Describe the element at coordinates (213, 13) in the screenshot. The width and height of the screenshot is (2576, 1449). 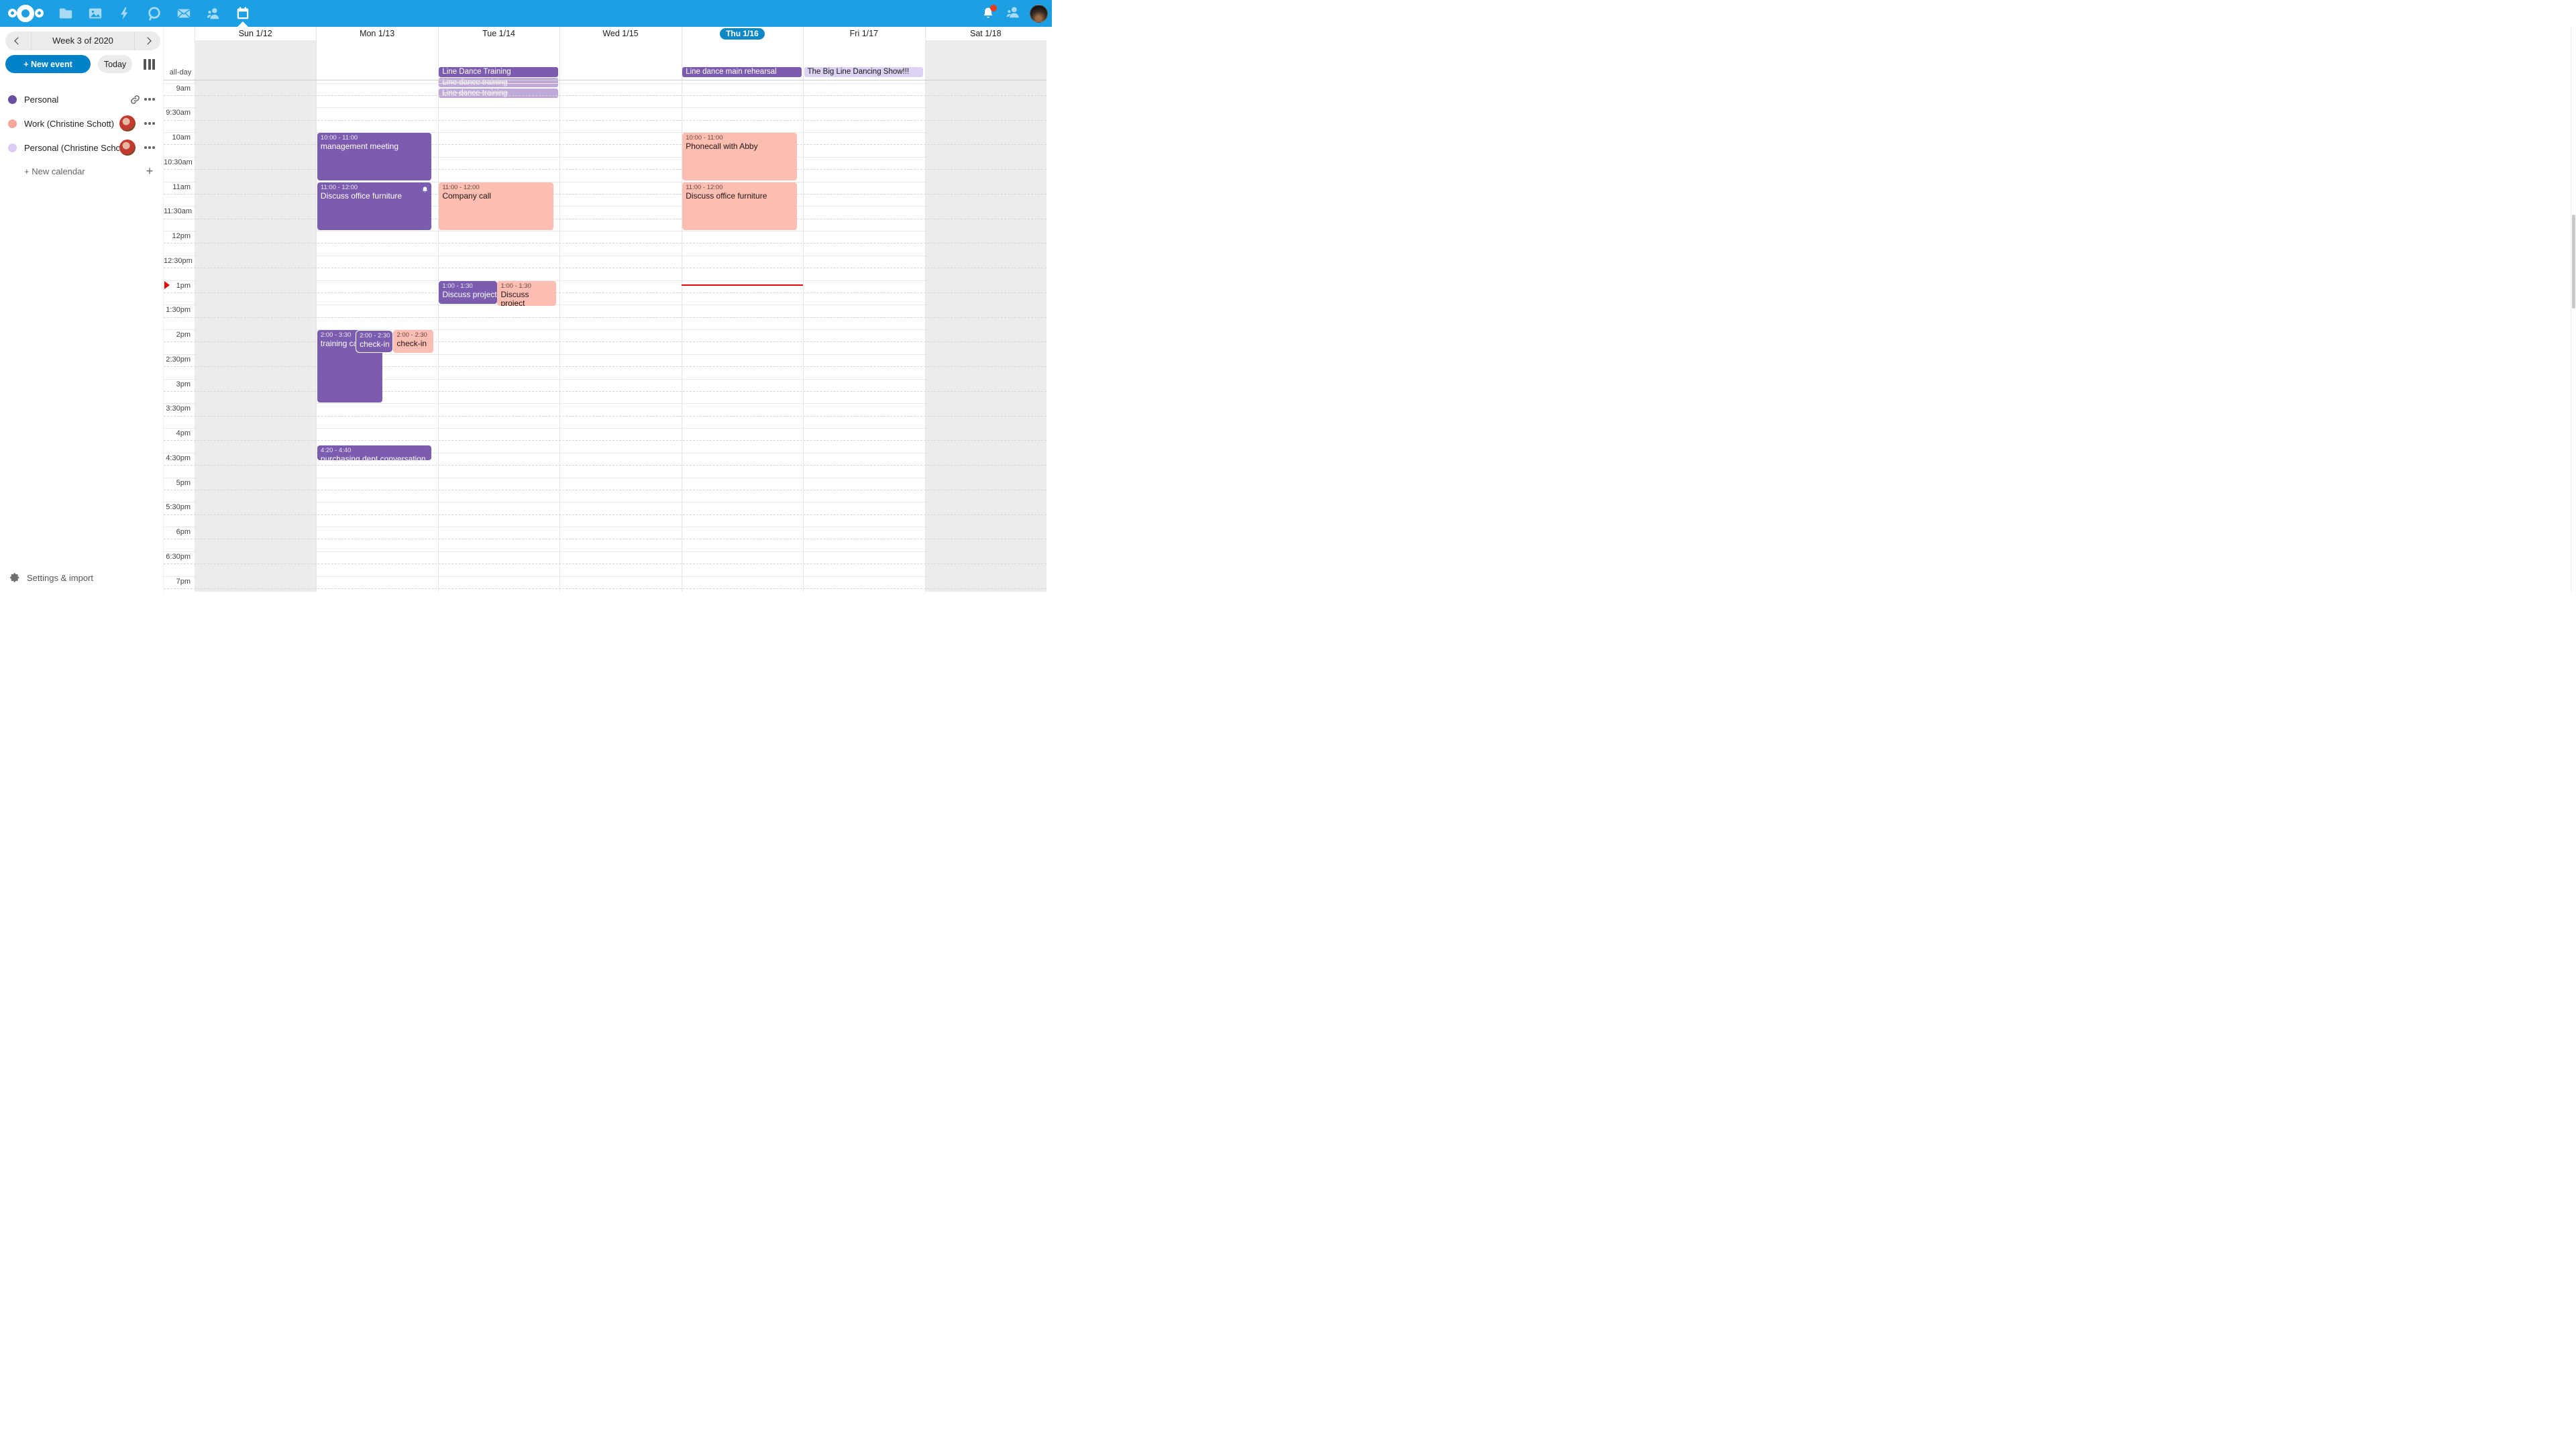
I see `contacts-icon` at that location.